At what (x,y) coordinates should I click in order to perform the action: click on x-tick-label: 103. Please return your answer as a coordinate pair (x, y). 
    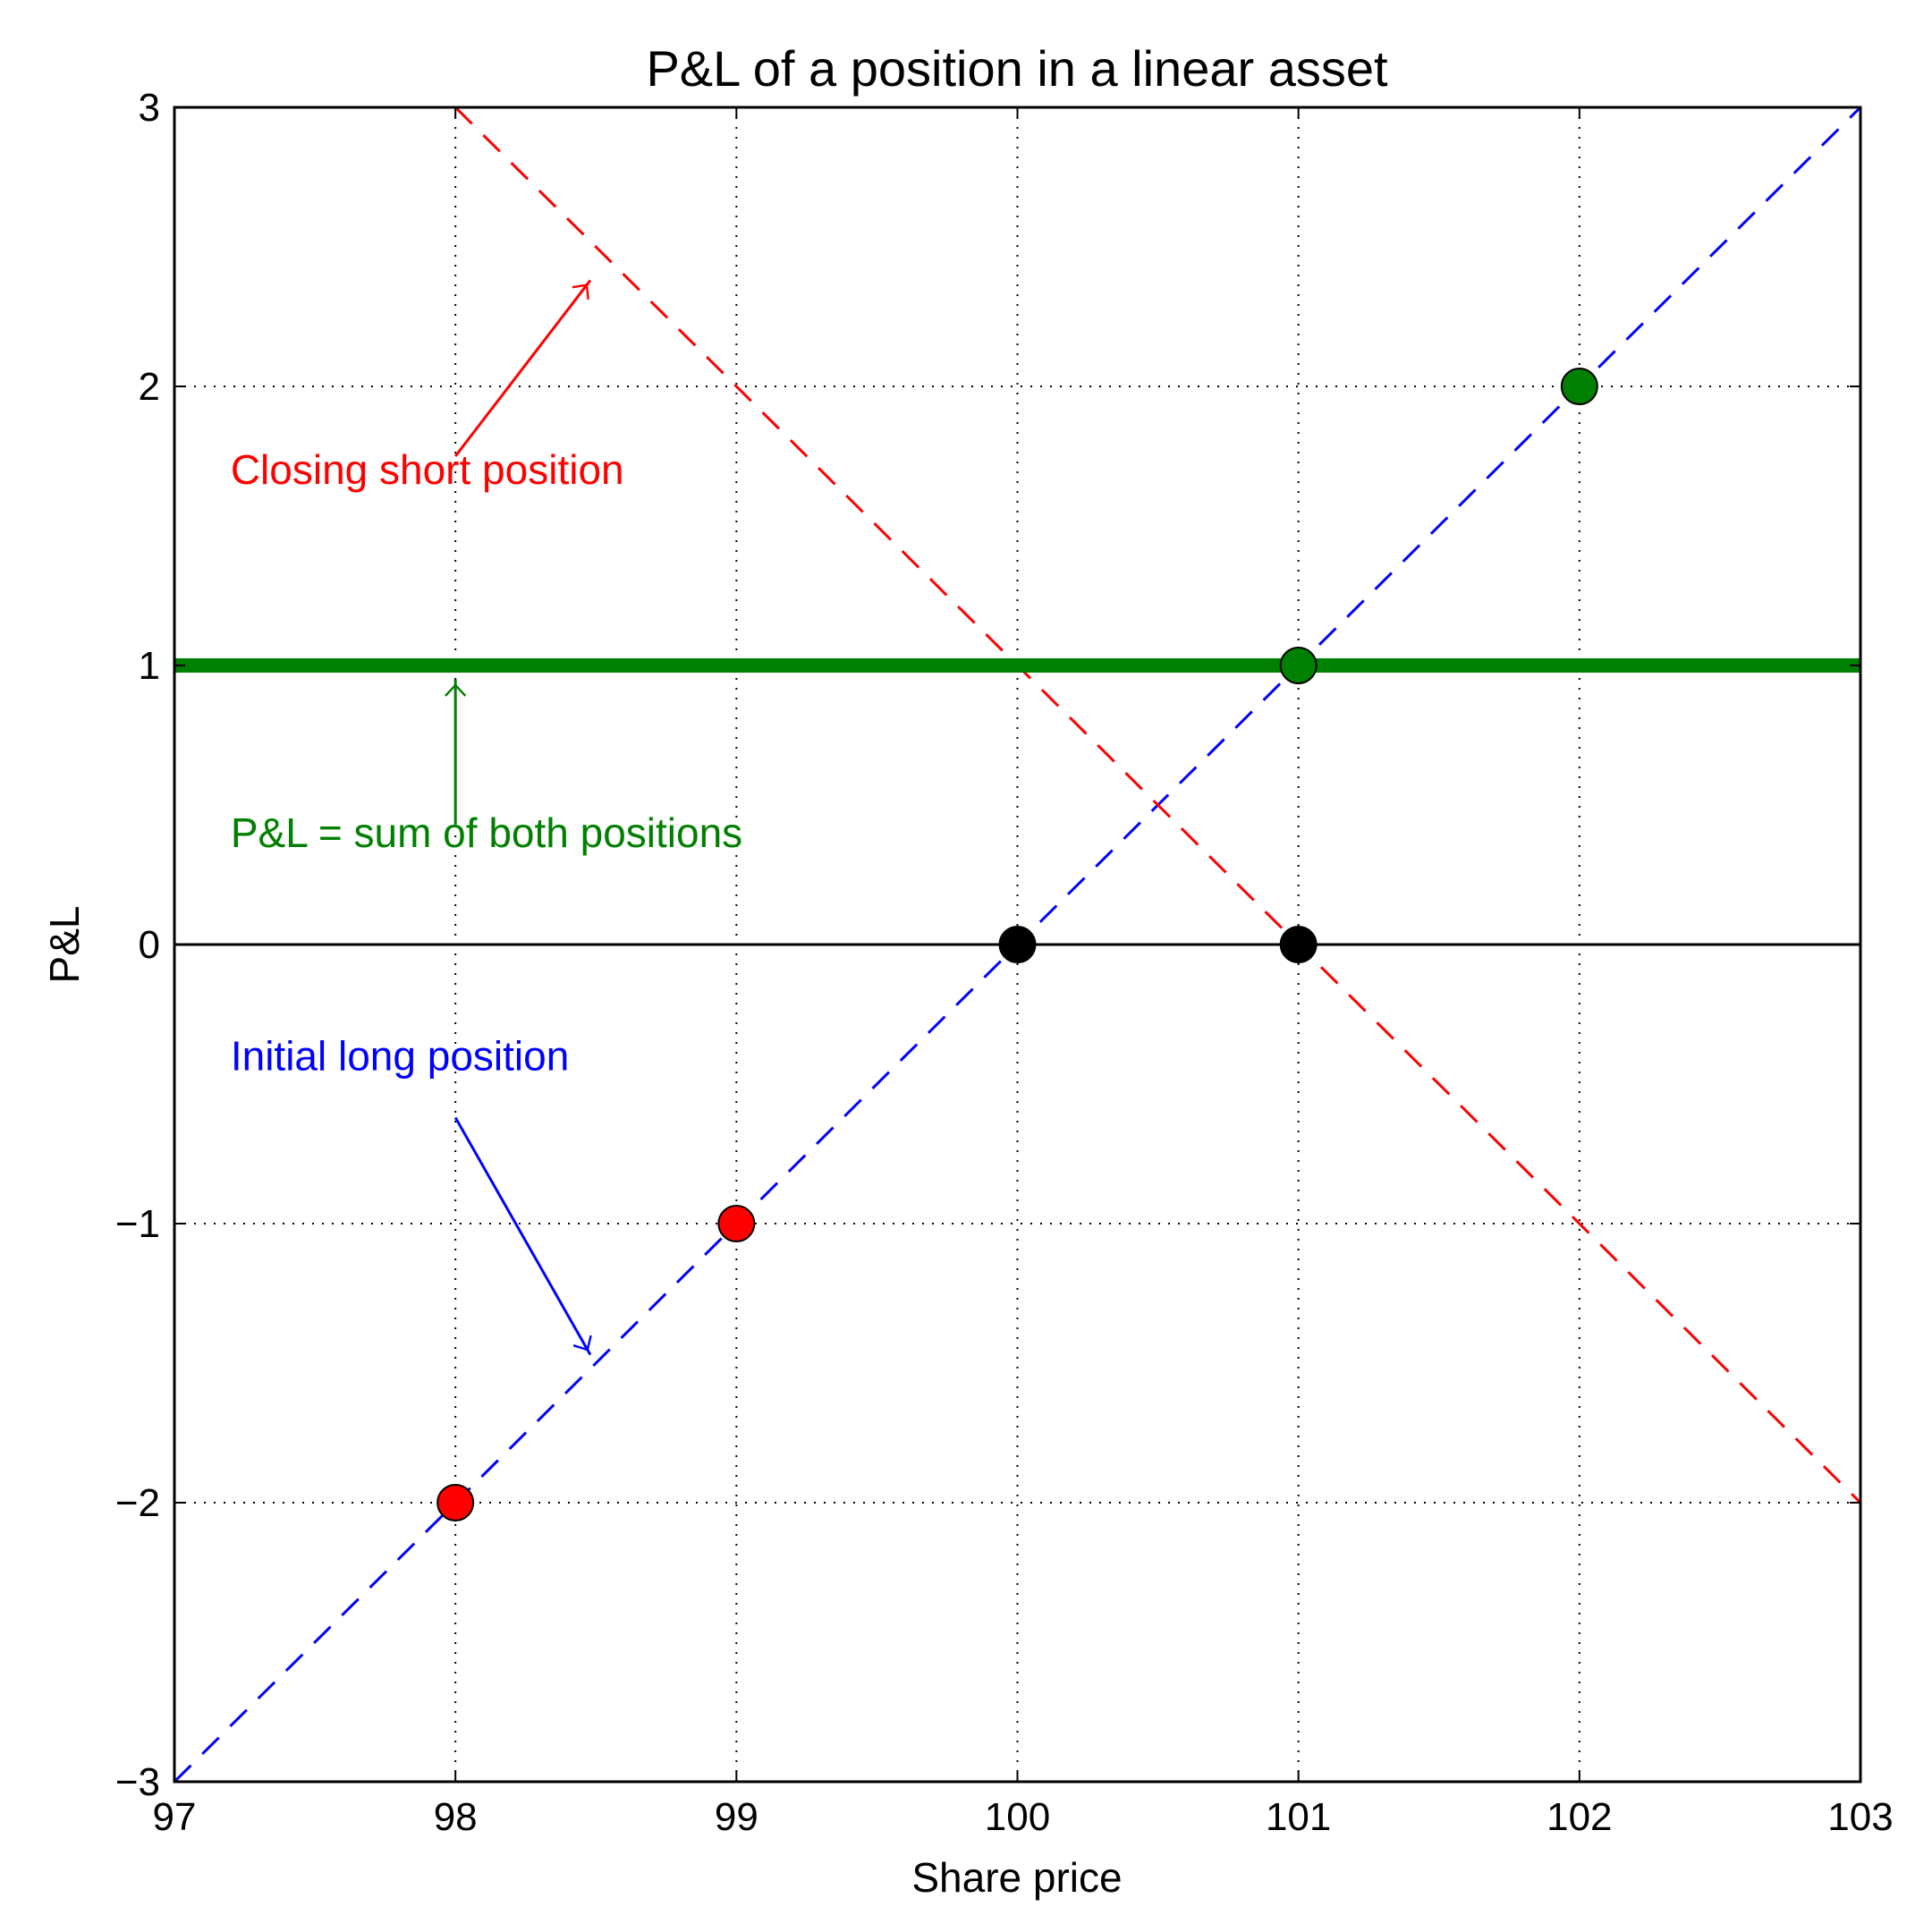
    Looking at the image, I should click on (1860, 1817).